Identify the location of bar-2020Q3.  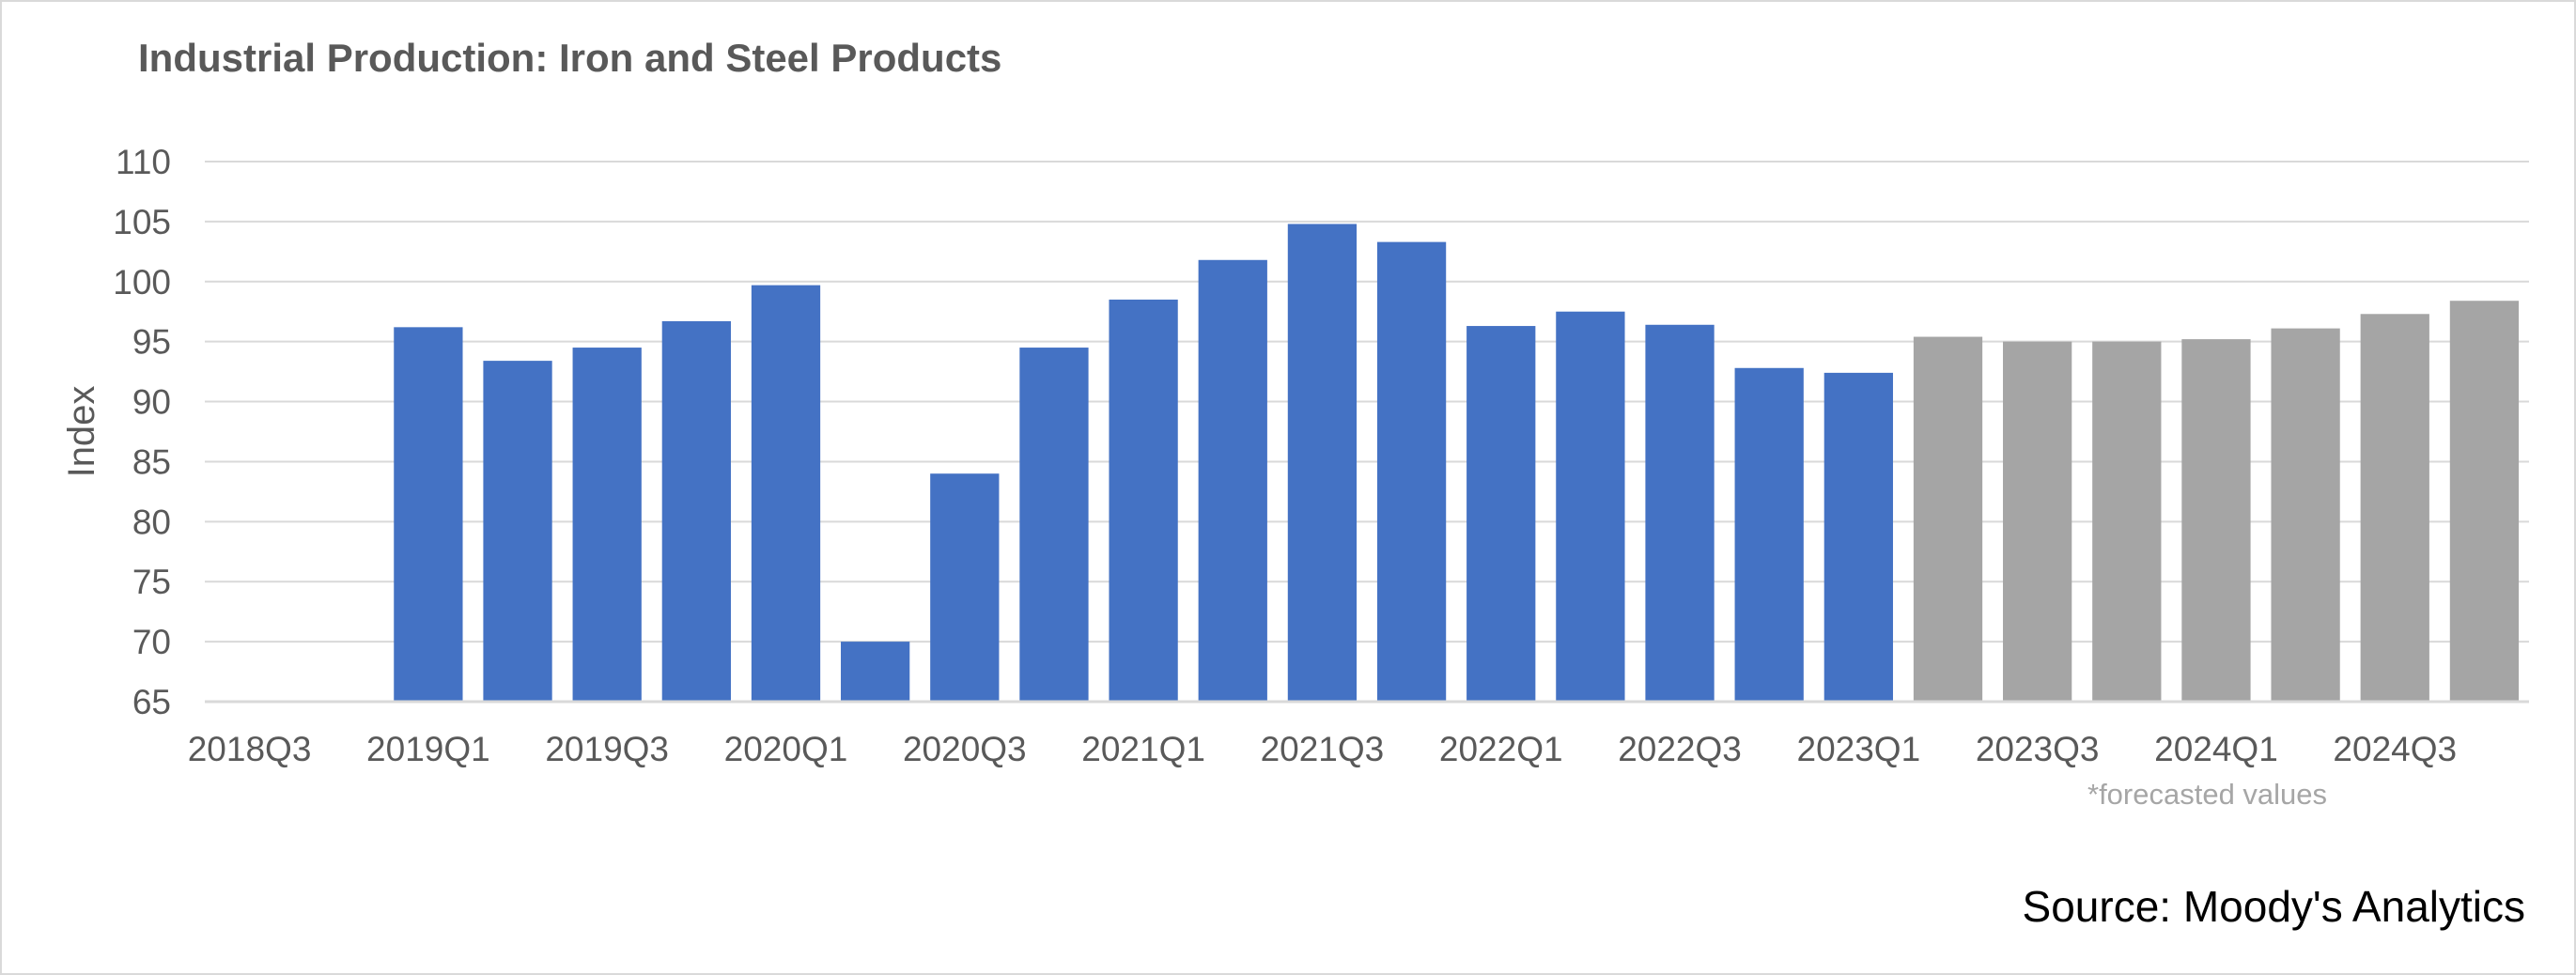
(965, 587).